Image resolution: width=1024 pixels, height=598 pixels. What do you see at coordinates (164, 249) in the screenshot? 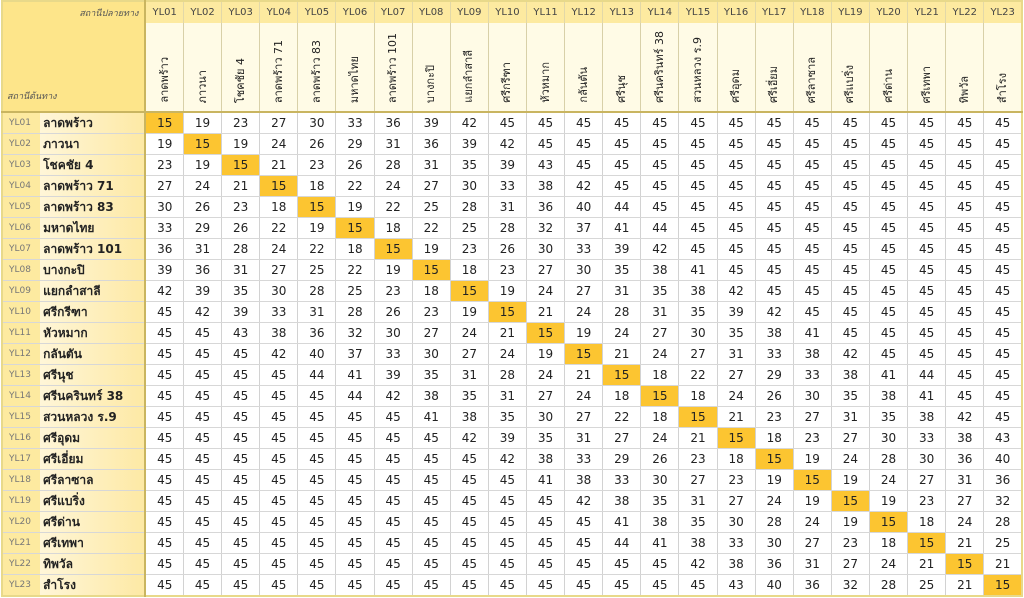
I see `fare-cell: 36` at bounding box center [164, 249].